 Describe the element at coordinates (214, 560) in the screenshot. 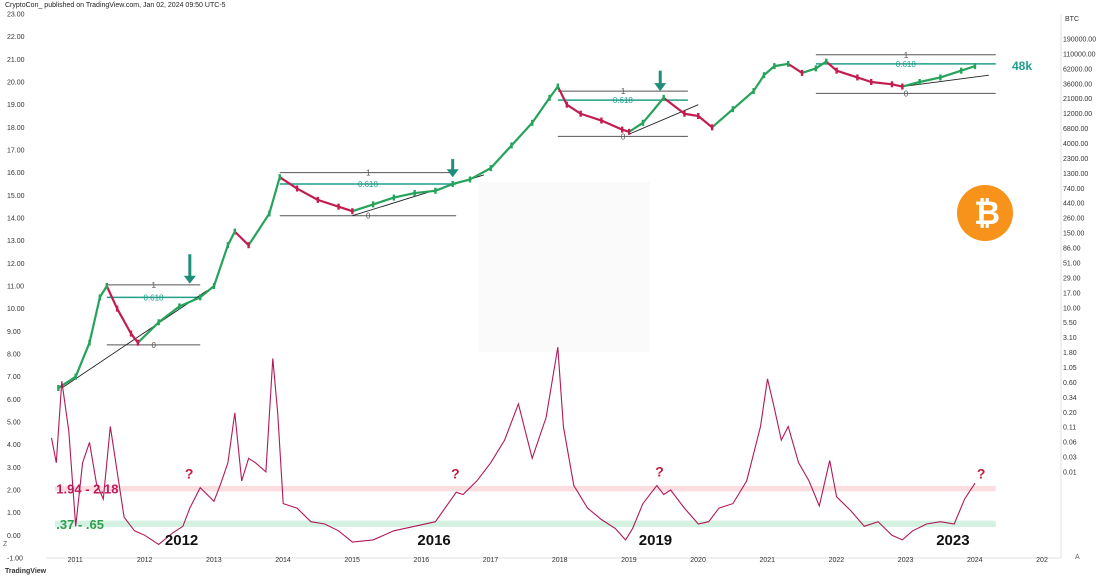

I see `x-axis-tick: 2013` at that location.